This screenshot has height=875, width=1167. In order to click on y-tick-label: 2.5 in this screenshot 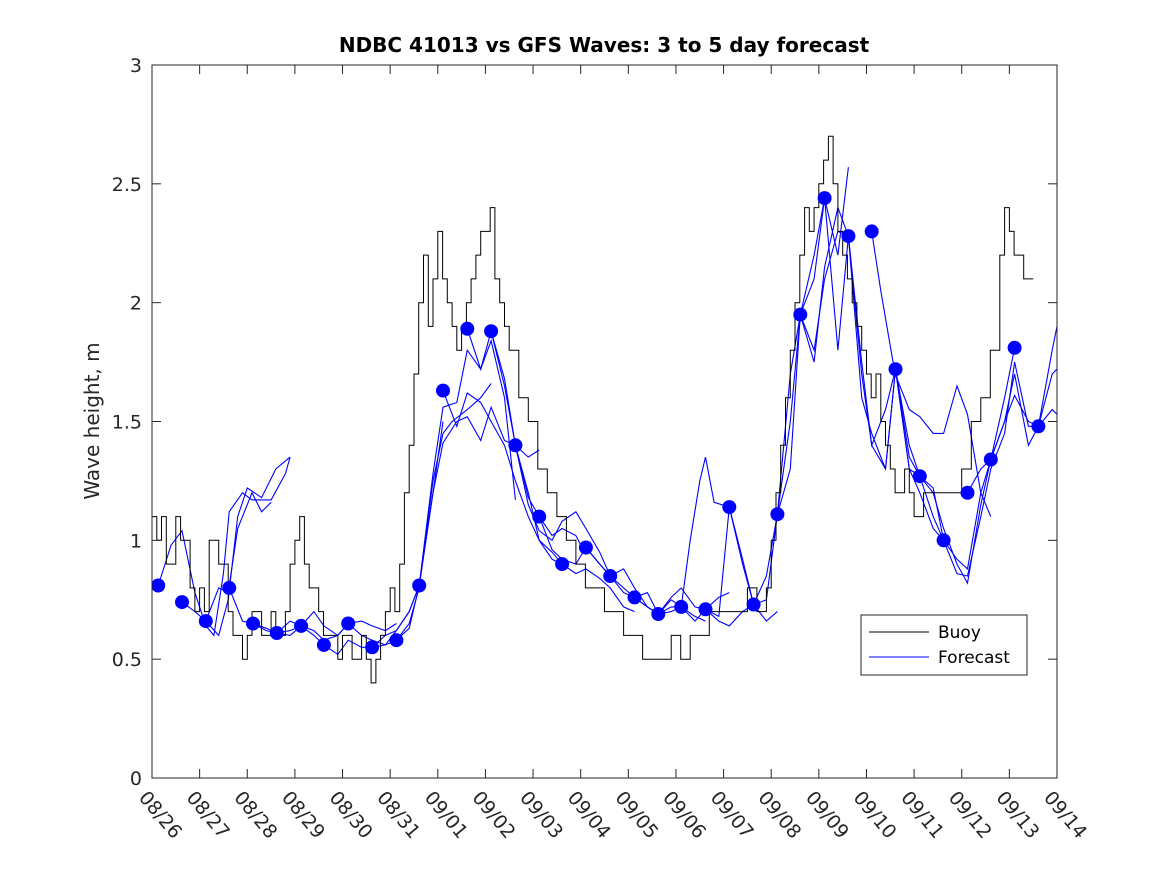, I will do `click(127, 185)`.